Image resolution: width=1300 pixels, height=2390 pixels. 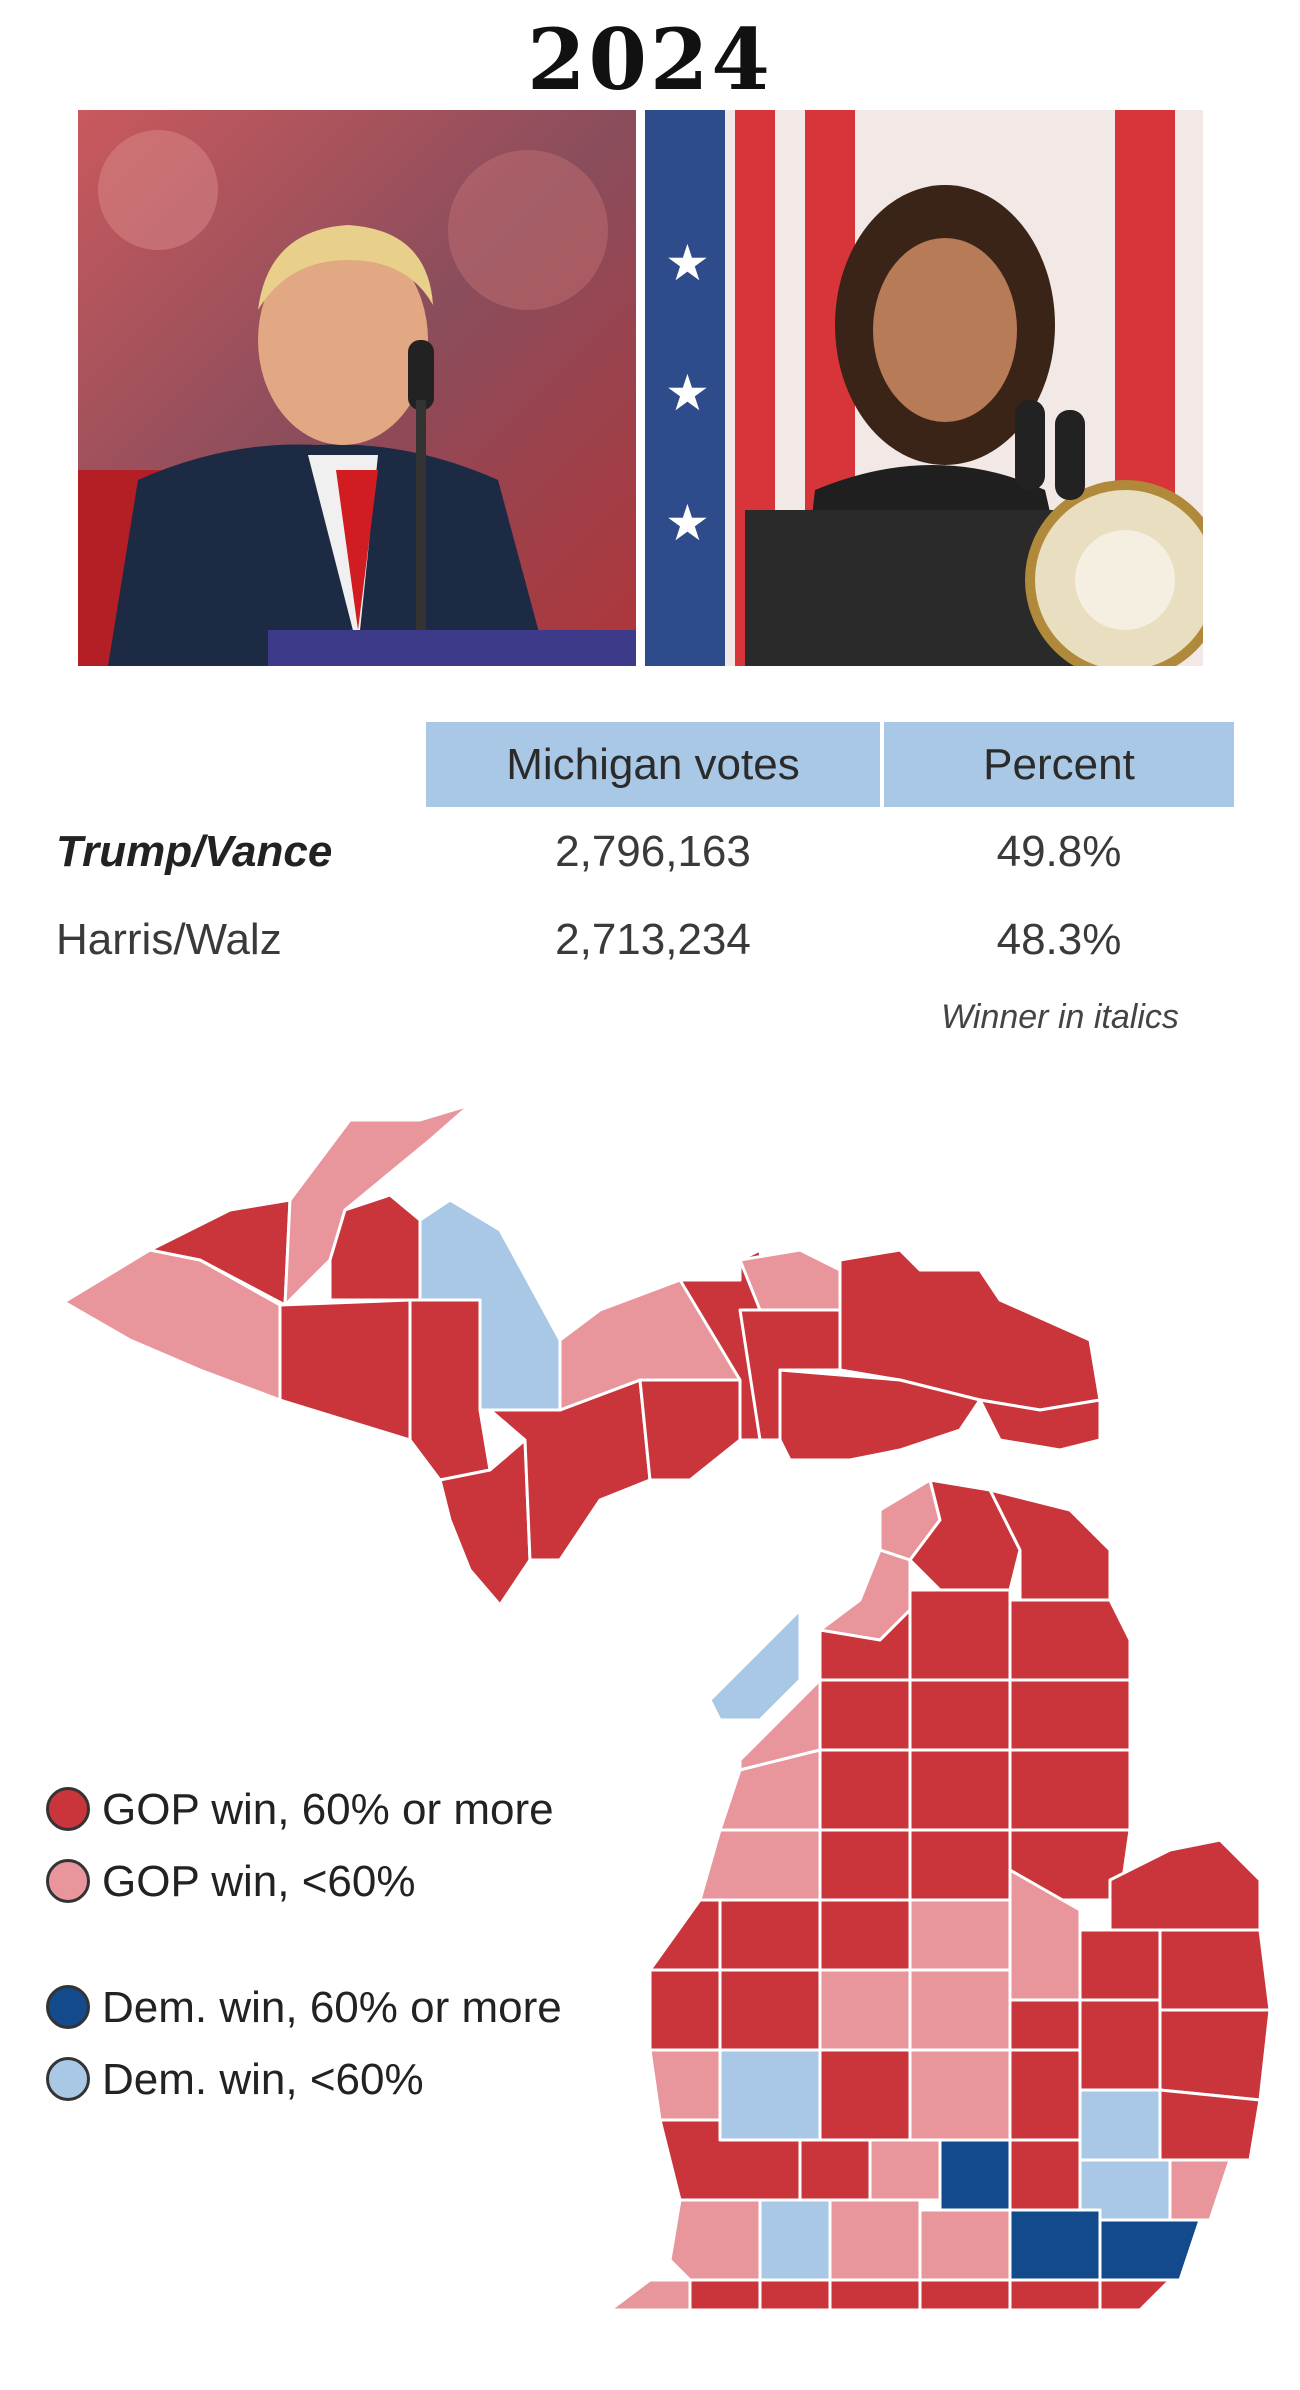 What do you see at coordinates (924, 388) in the screenshot?
I see `candidate-photo-harris: ★ ★ ★` at bounding box center [924, 388].